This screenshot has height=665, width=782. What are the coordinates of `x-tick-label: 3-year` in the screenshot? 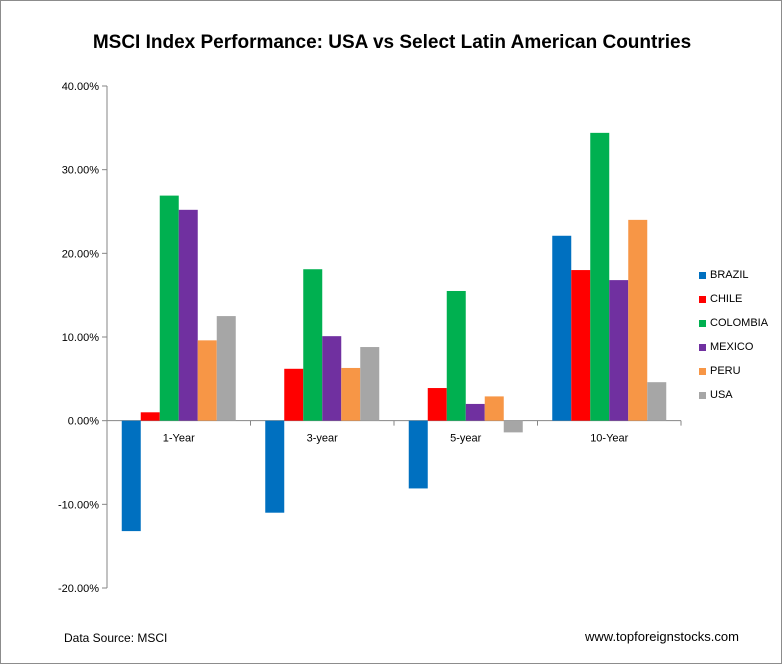 It's located at (323, 439).